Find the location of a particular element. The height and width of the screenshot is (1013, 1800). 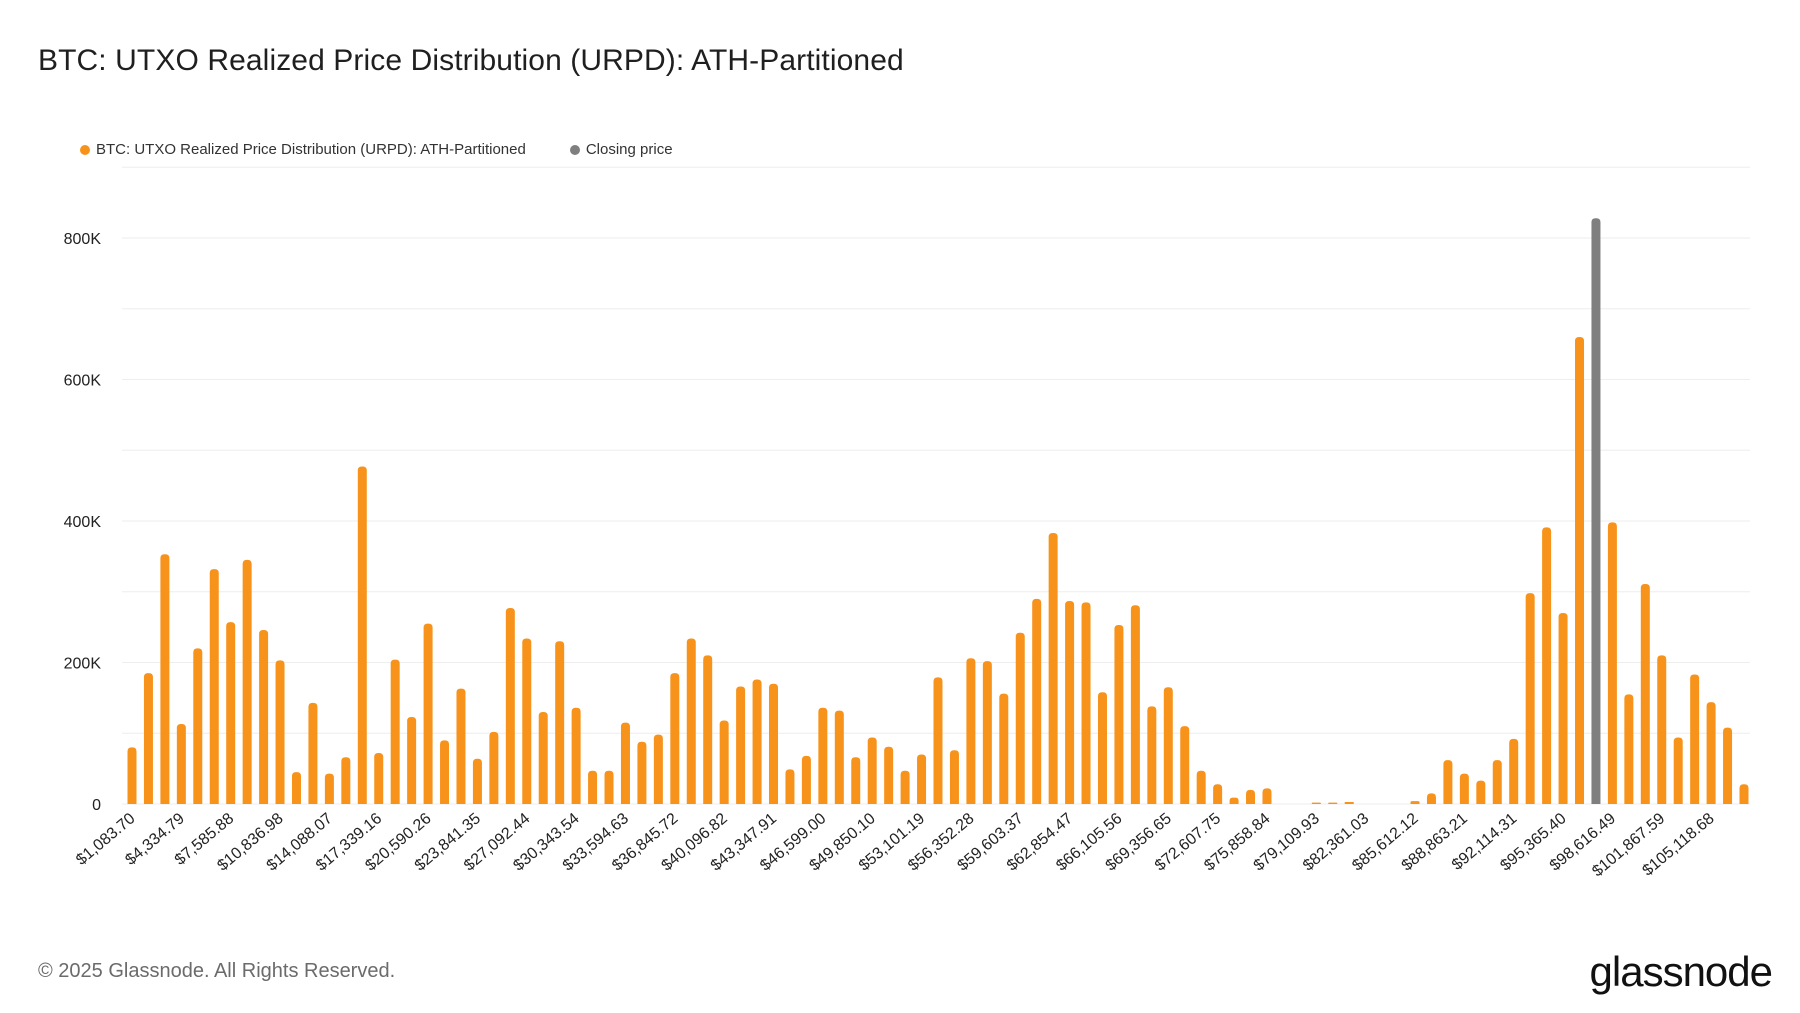

closing-price-bar is located at coordinates (1596, 511).